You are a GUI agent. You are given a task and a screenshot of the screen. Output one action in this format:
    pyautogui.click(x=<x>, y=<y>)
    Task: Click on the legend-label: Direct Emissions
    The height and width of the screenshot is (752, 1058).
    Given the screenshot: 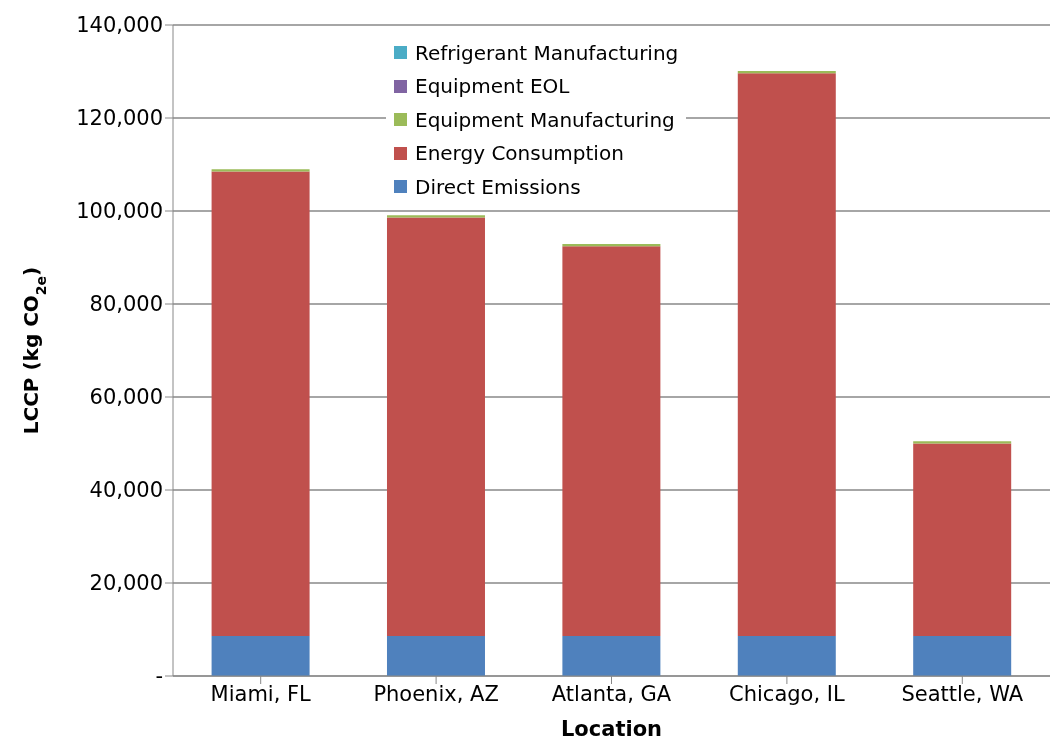 What is the action you would take?
    pyautogui.click(x=498, y=186)
    